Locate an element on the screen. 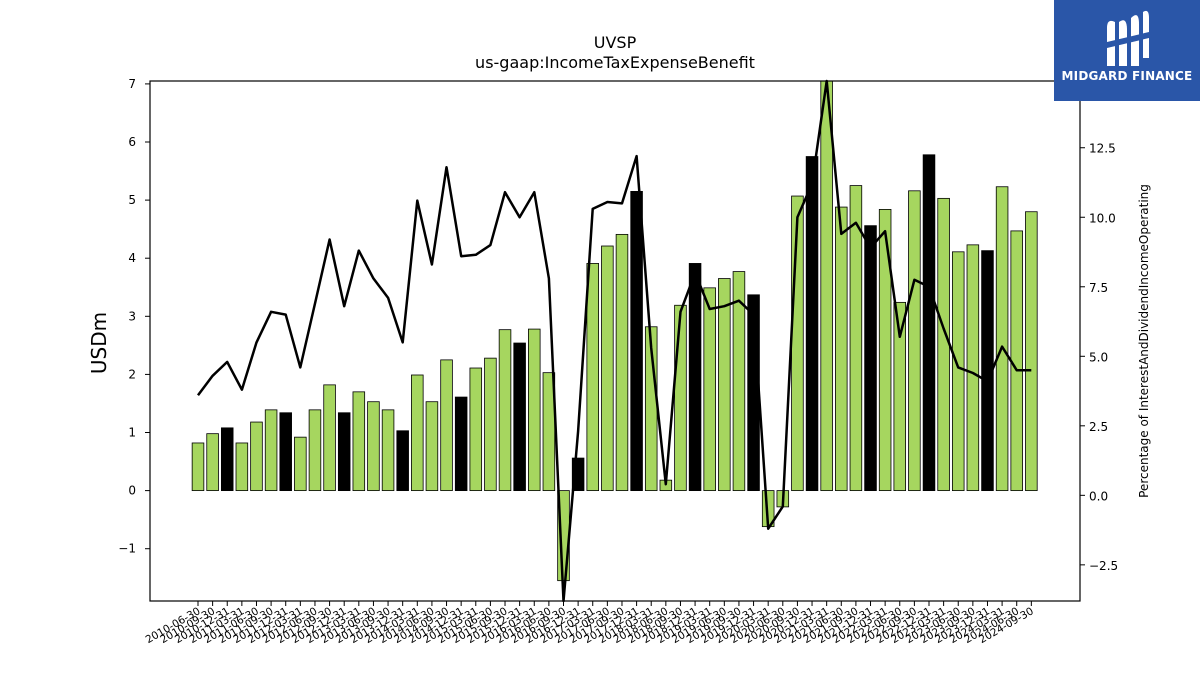 This screenshot has height=675, width=1200. y2-tick-label: 2.5 is located at coordinates (1098, 427).